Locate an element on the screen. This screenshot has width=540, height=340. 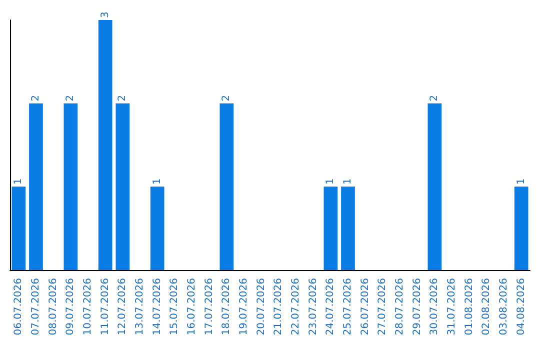
x-tick-label: 23.07.2026 is located at coordinates (313, 307).